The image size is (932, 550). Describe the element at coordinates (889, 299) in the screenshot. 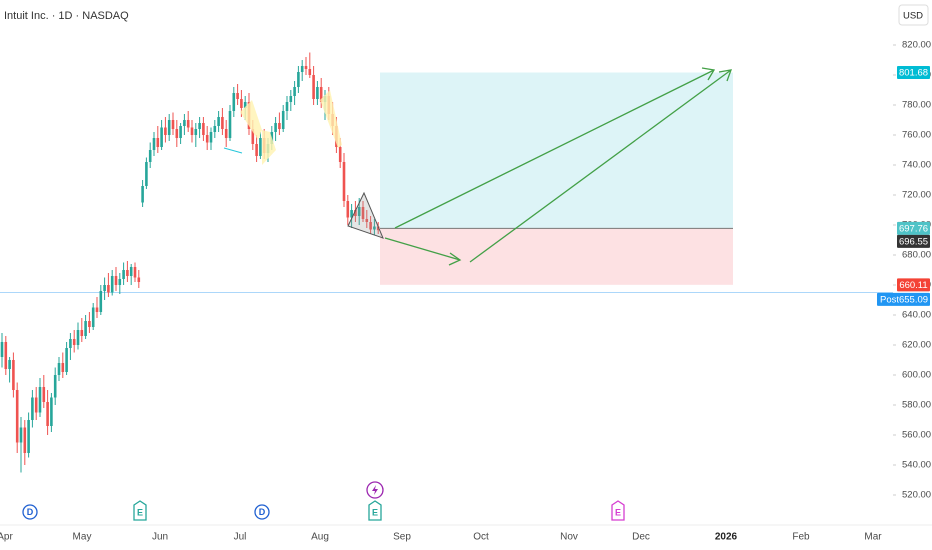

I see `post-label: Post` at that location.